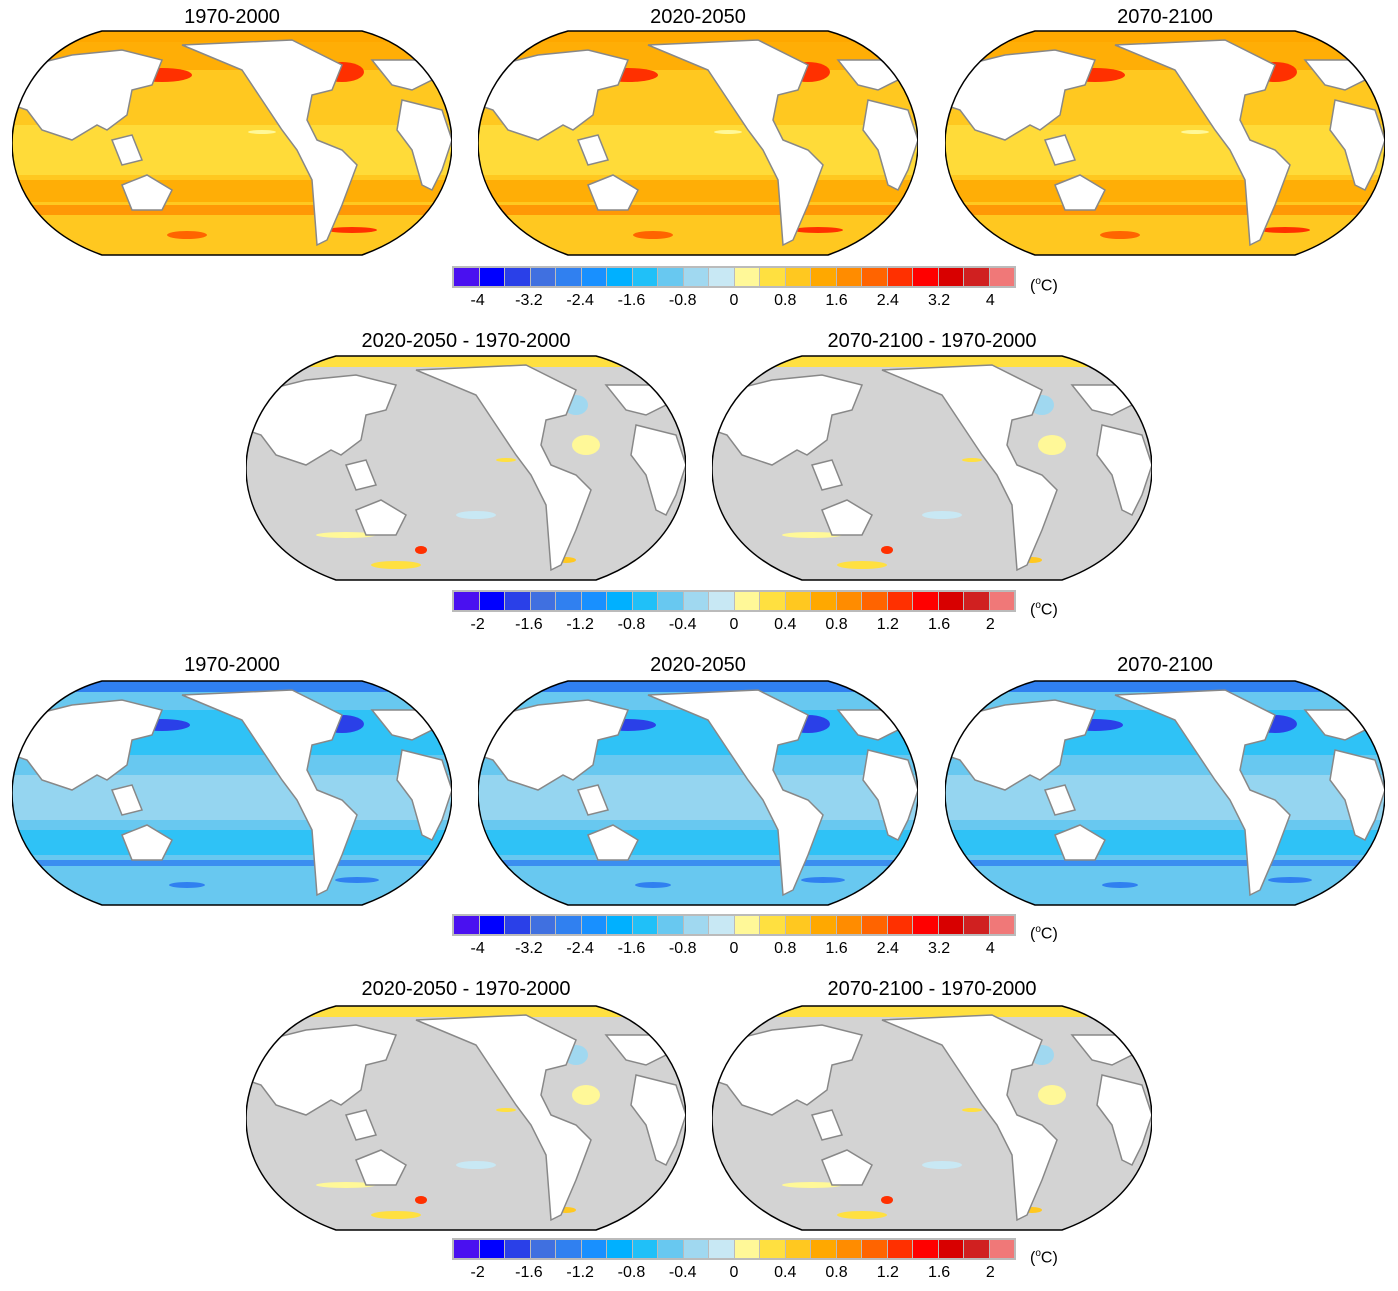 This screenshot has width=1398, height=1291. What do you see at coordinates (887, 1272) in the screenshot?
I see `colorbar-tick-label: 1.2` at bounding box center [887, 1272].